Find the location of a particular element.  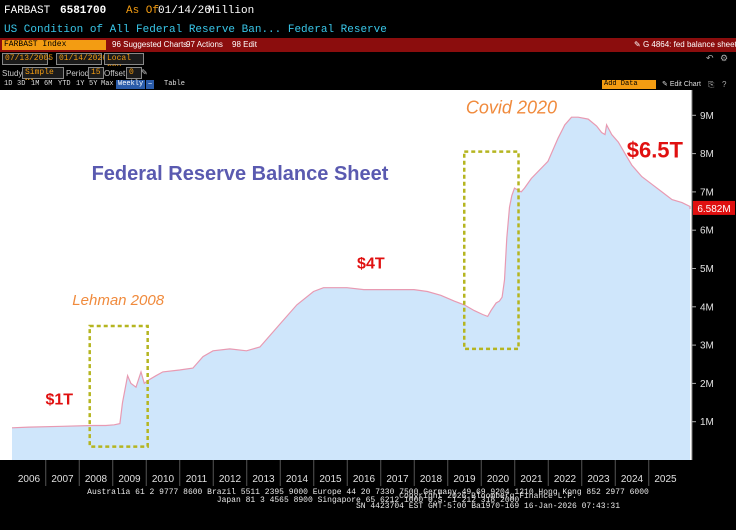

currency-select: Local CCY is located at coordinates (124, 63).